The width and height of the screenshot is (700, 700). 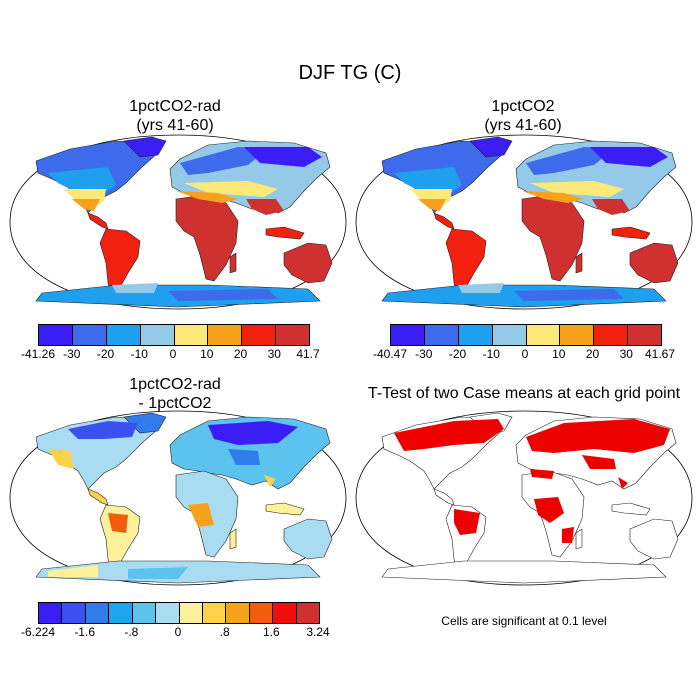 I want to click on panel-4-map, so click(x=524, y=498).